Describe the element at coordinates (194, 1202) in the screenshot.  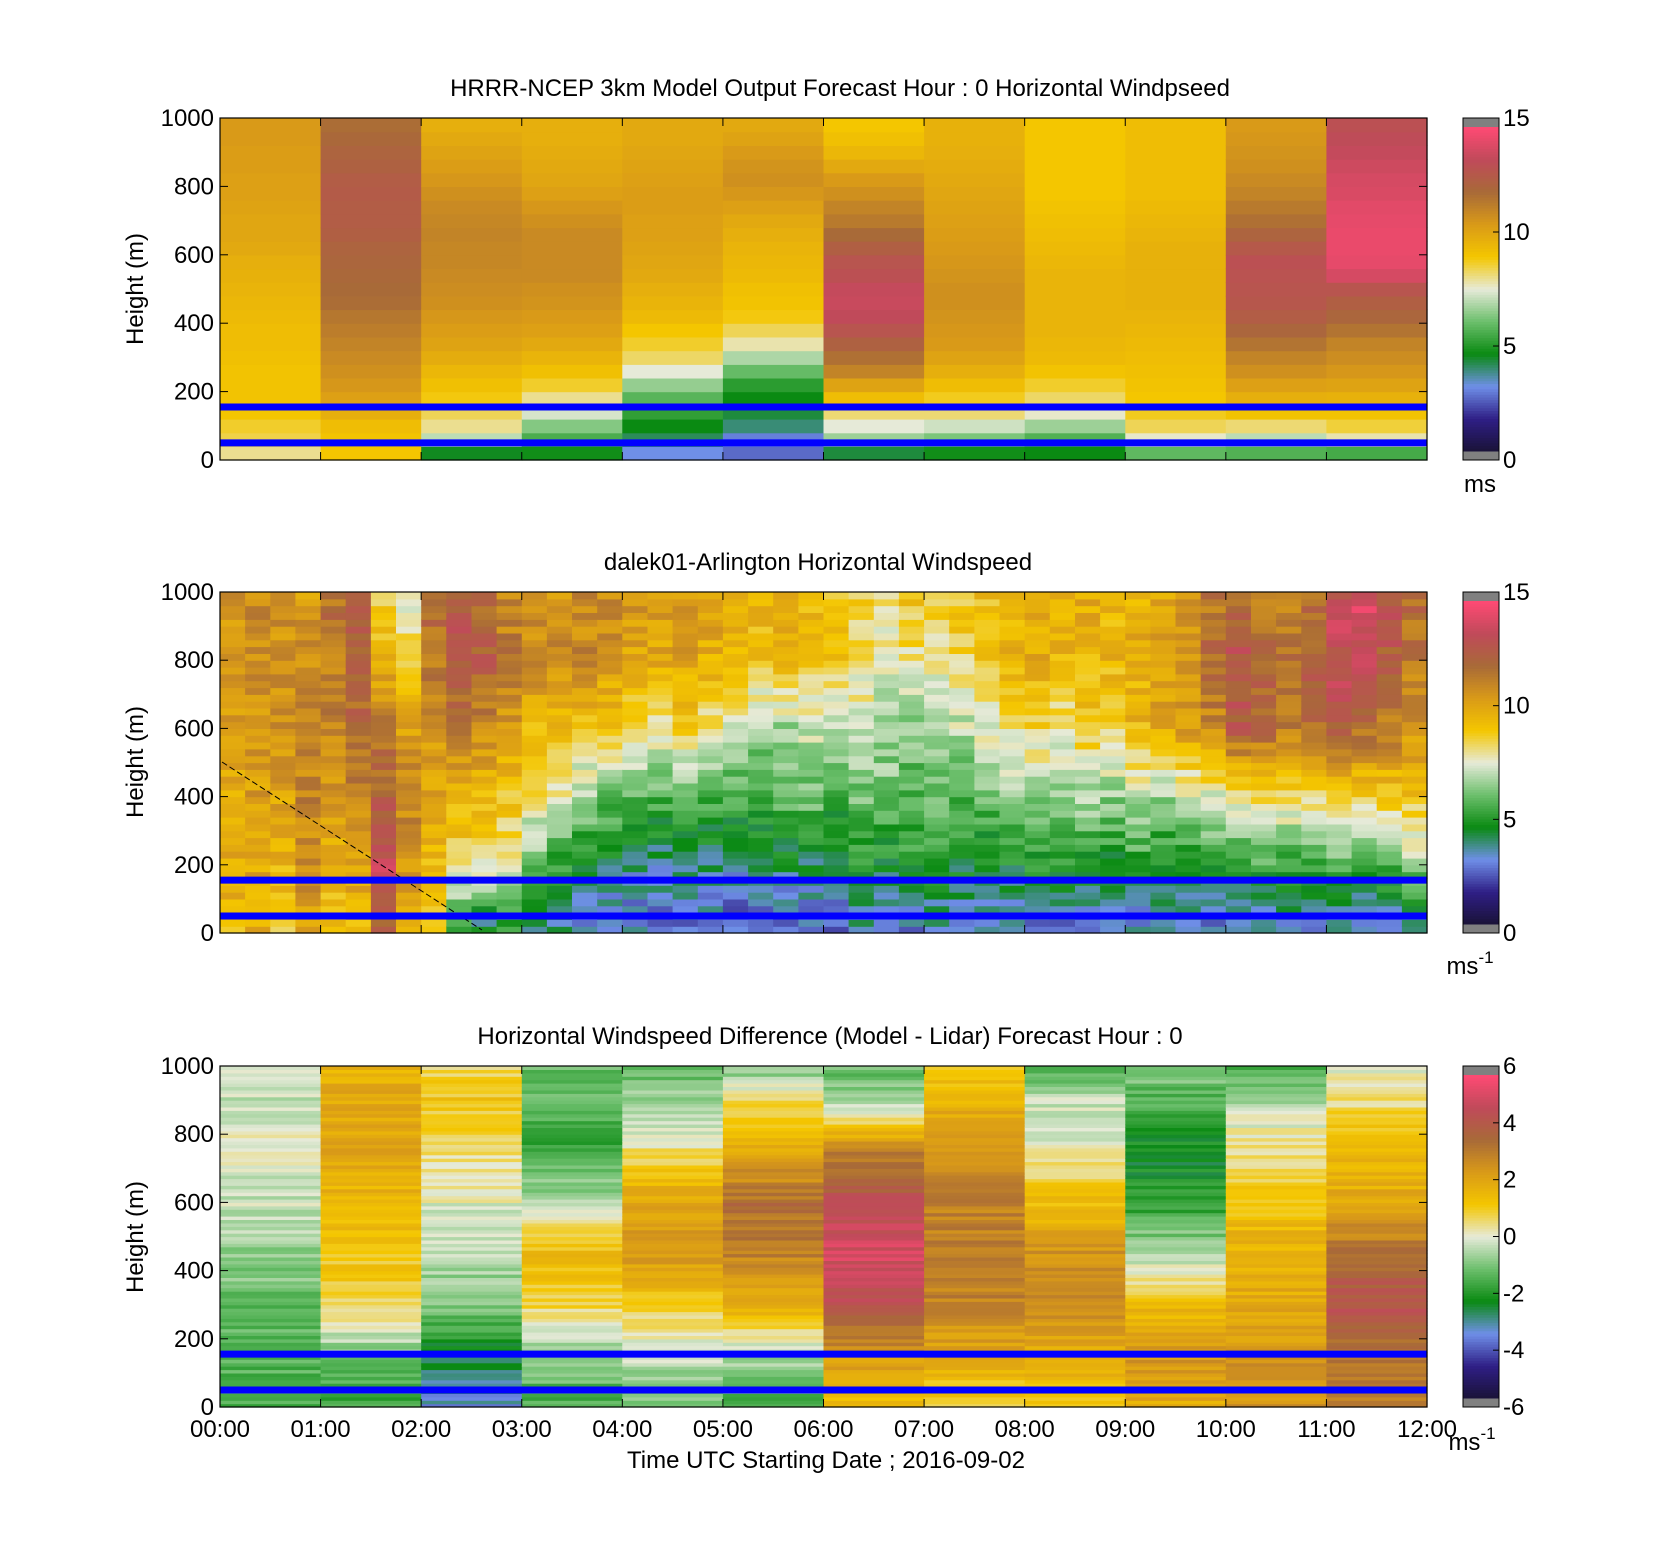
I see `y-tick-label: 600` at that location.